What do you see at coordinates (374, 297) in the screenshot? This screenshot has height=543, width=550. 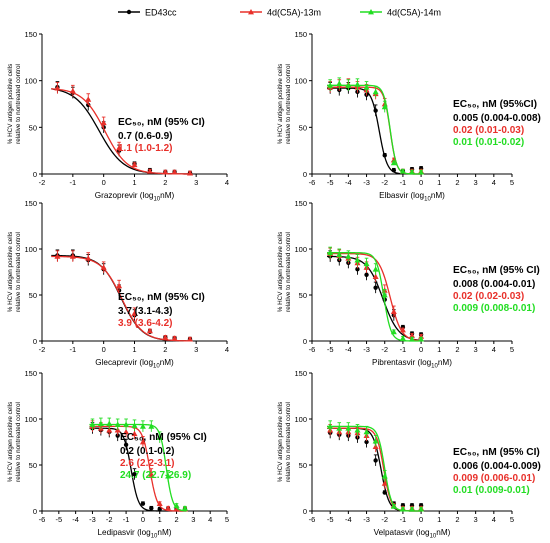 I see `fit-curve` at bounding box center [374, 297].